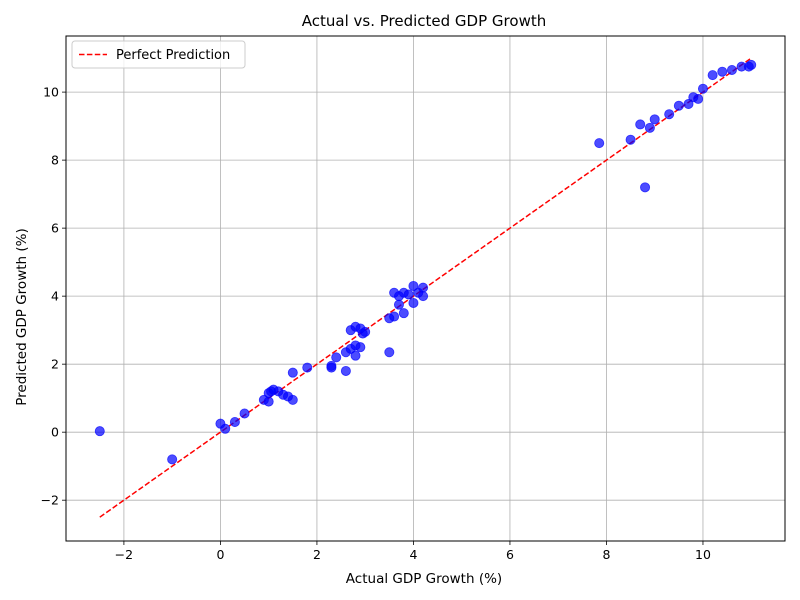 Image resolution: width=800 pixels, height=600 pixels. Describe the element at coordinates (606, 554) in the screenshot. I see `x-tick-label: 8` at that location.